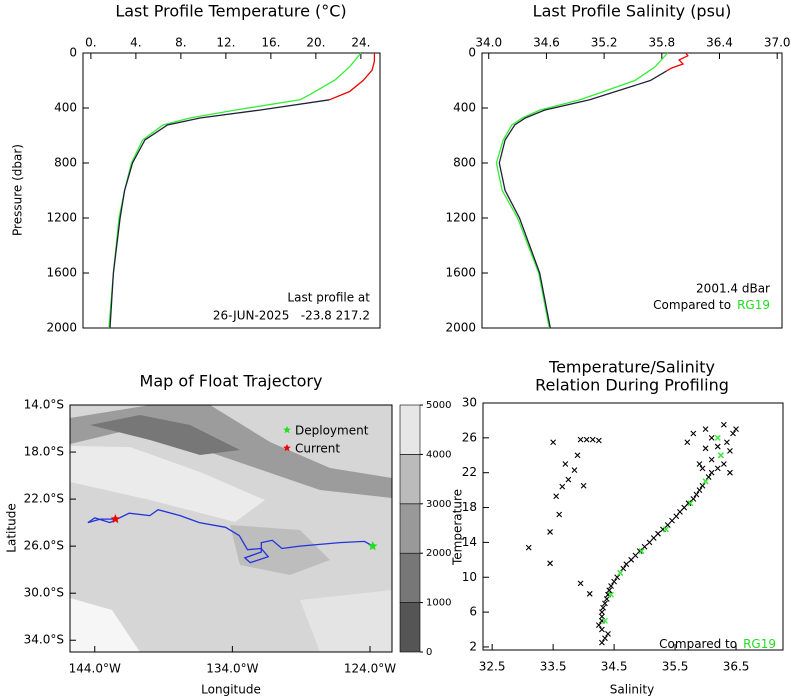  Describe the element at coordinates (469, 507) in the screenshot. I see `y-tick-label: 18` at that location.